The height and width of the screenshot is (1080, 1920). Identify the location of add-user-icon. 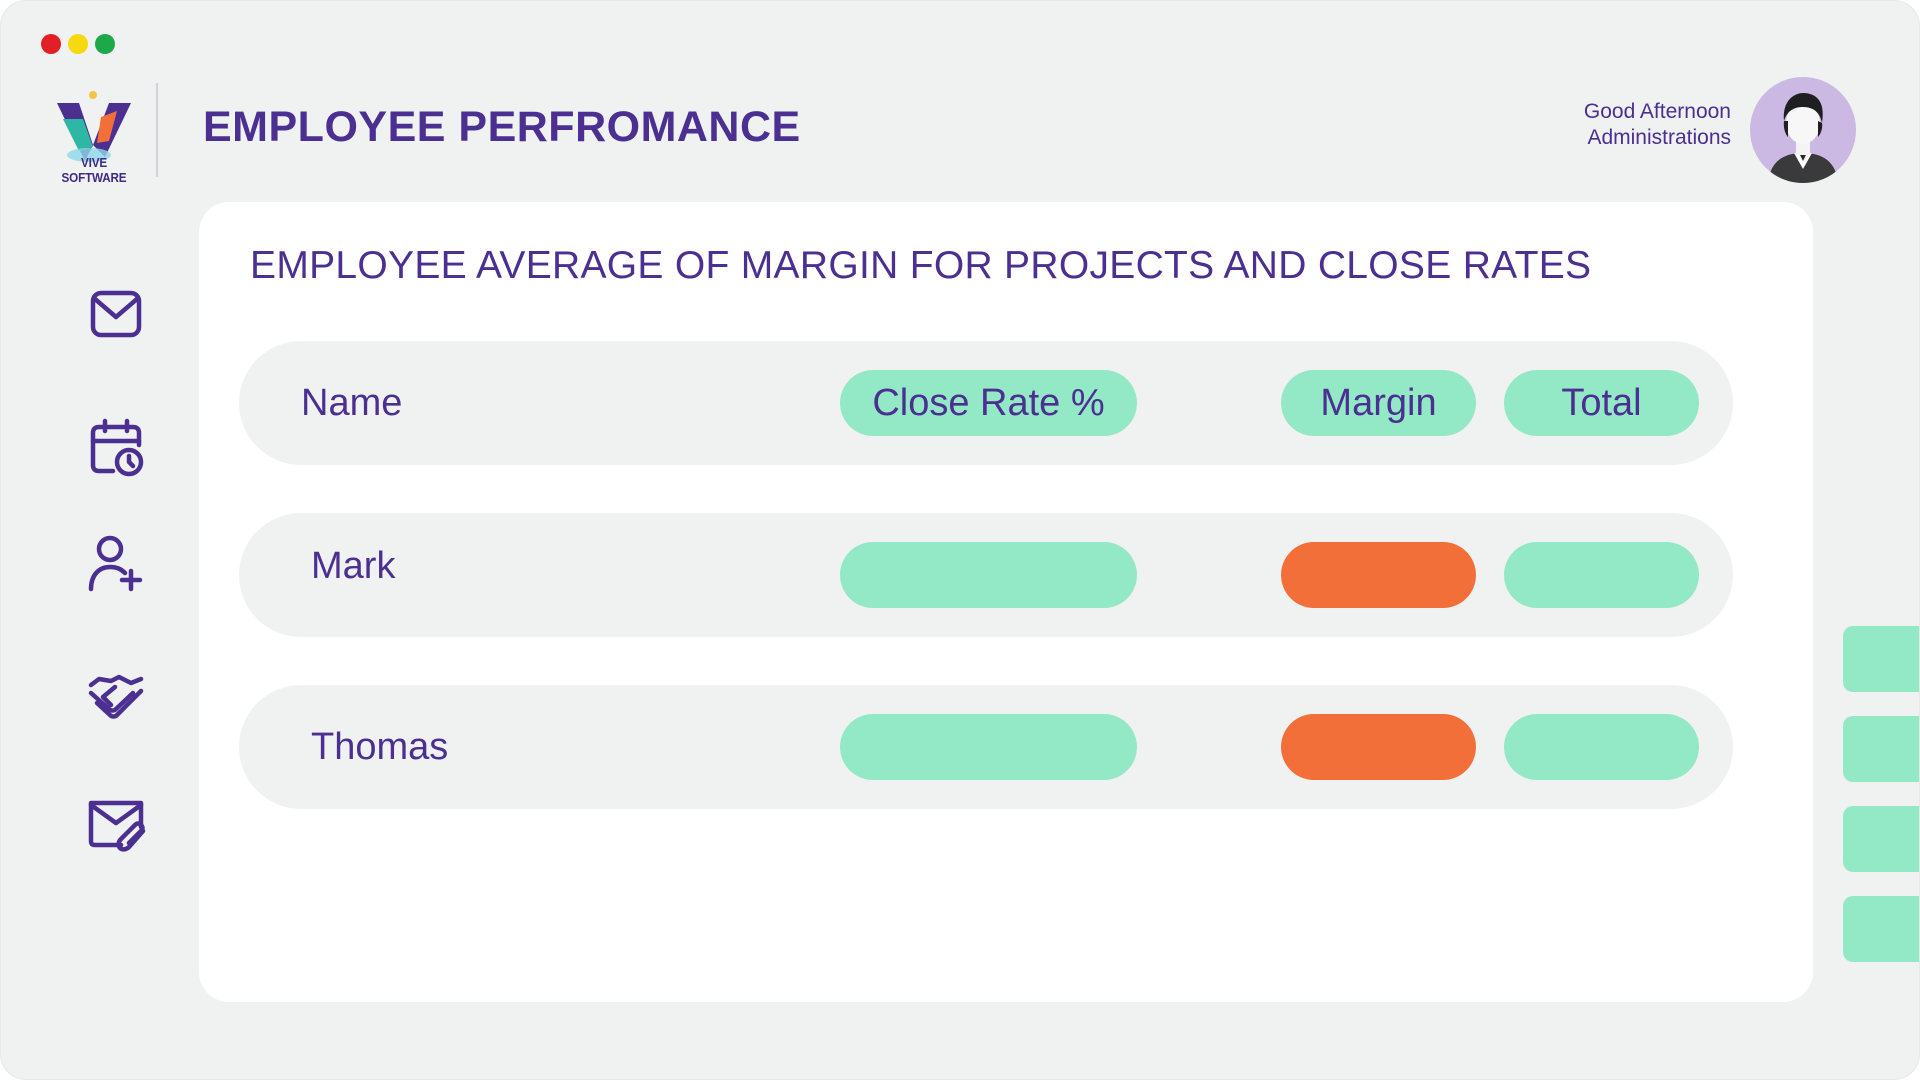
(116, 564).